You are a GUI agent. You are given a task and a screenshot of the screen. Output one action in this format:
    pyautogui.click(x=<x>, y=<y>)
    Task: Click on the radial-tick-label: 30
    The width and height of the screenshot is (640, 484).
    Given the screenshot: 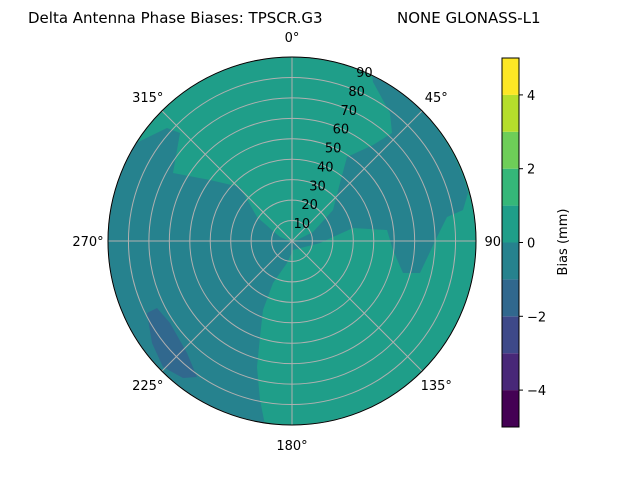 What is the action you would take?
    pyautogui.click(x=317, y=186)
    